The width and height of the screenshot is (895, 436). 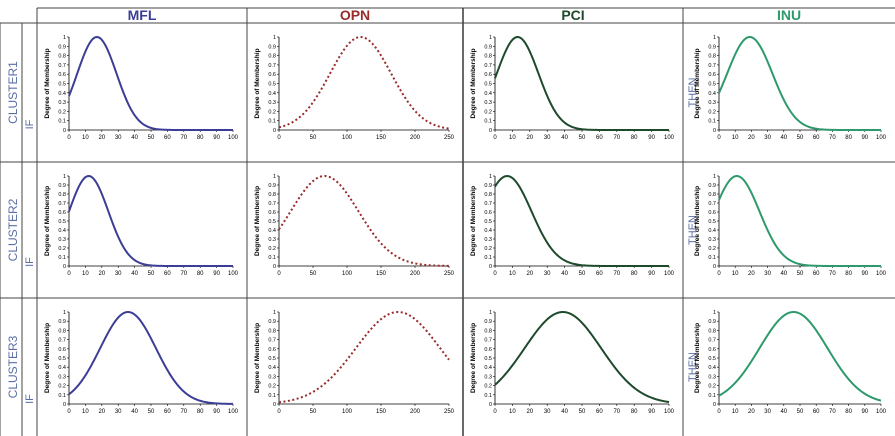 I want to click on row-label-cluster2: CLUSTER2, so click(x=13, y=229).